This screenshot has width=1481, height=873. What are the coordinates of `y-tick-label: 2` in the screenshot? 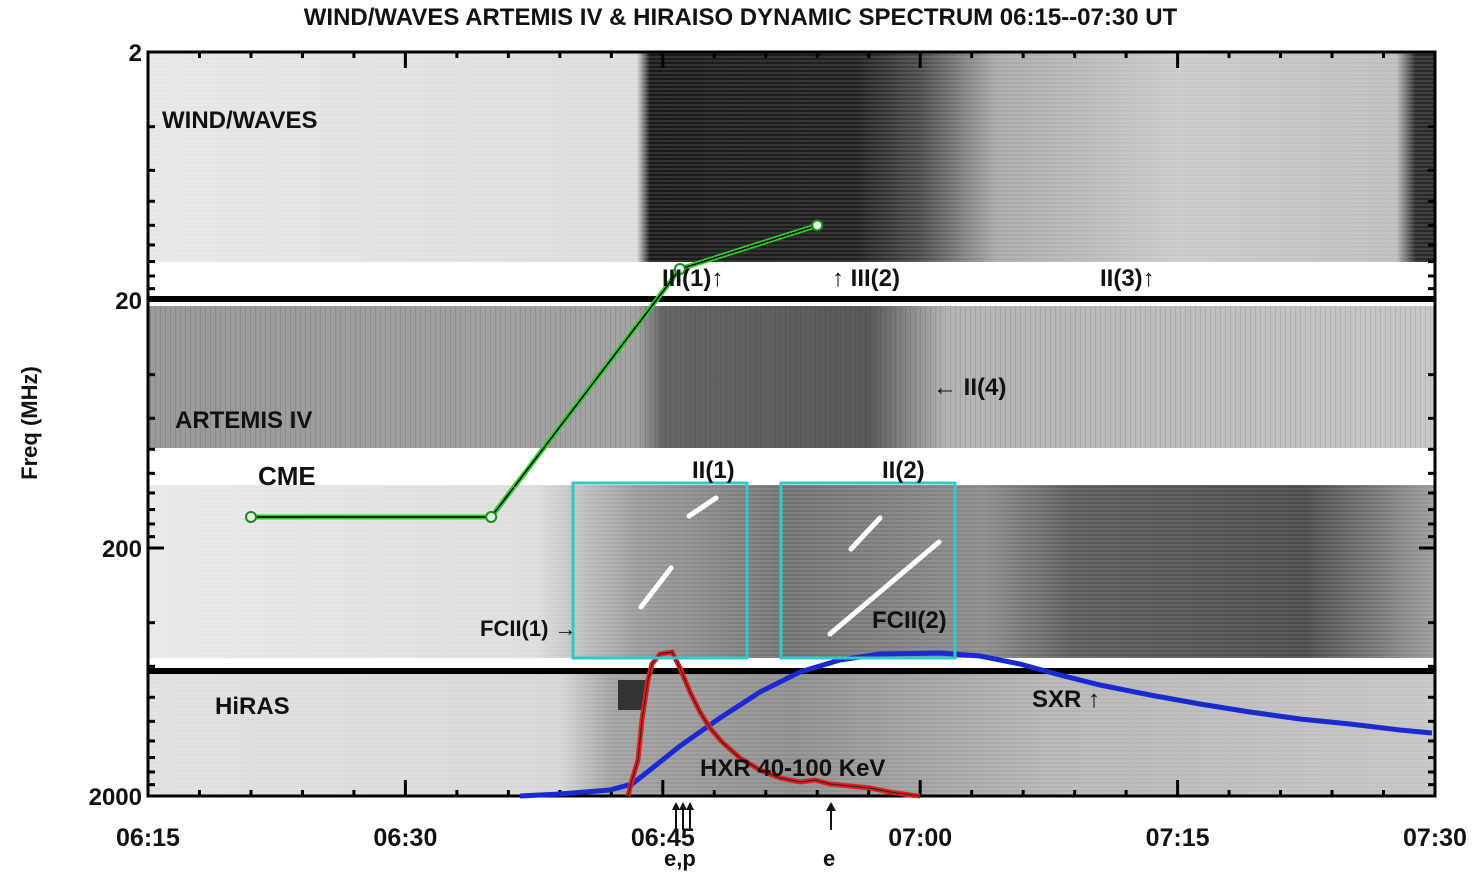 It's located at (135, 53).